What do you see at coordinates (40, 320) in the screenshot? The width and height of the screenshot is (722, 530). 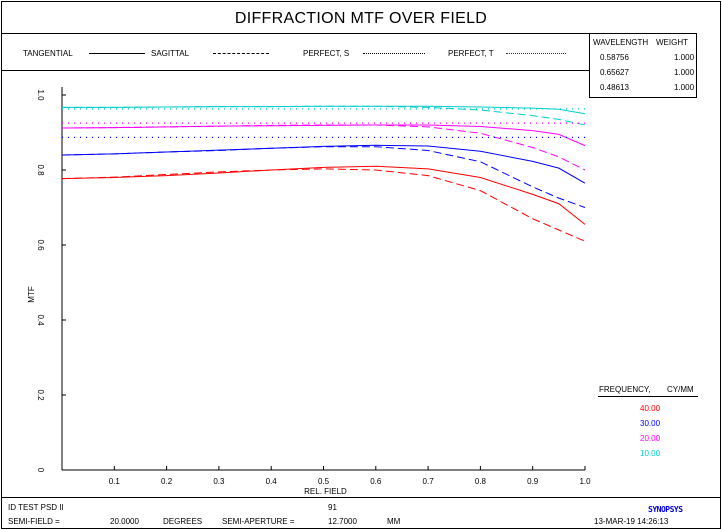 I see `y-tick-label: 0.4` at bounding box center [40, 320].